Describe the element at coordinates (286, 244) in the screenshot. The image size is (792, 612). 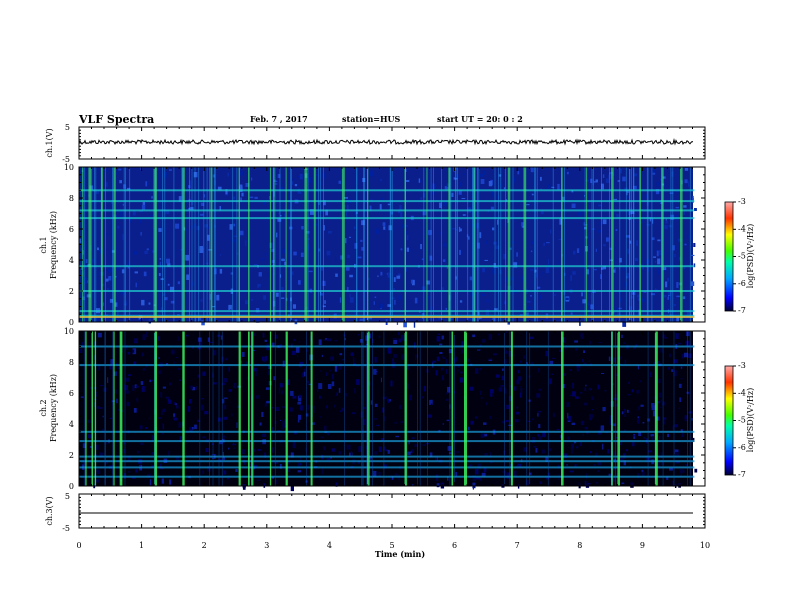
I see `spectrogram-burst` at that location.